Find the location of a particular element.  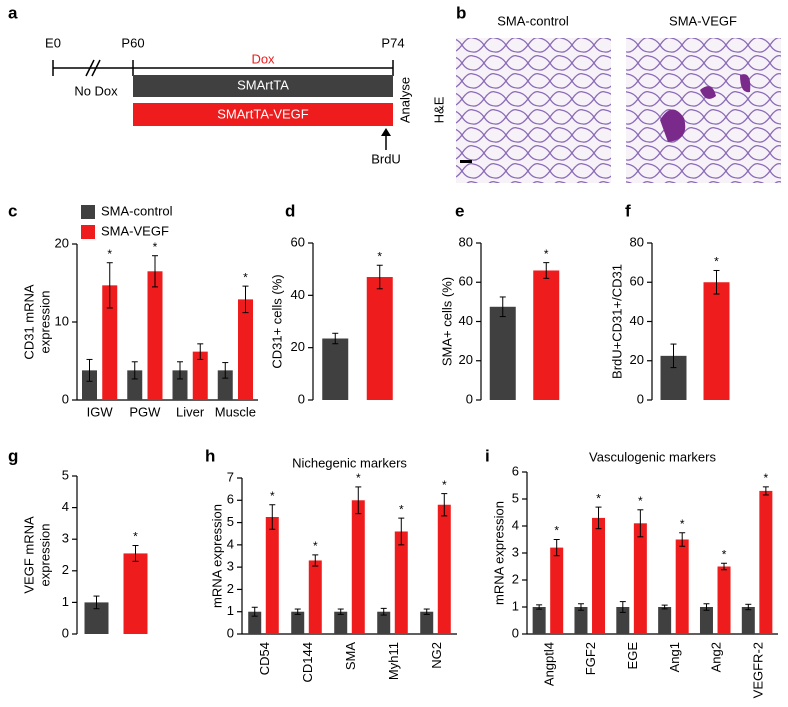

vessel-stain is located at coordinates (705, 108).